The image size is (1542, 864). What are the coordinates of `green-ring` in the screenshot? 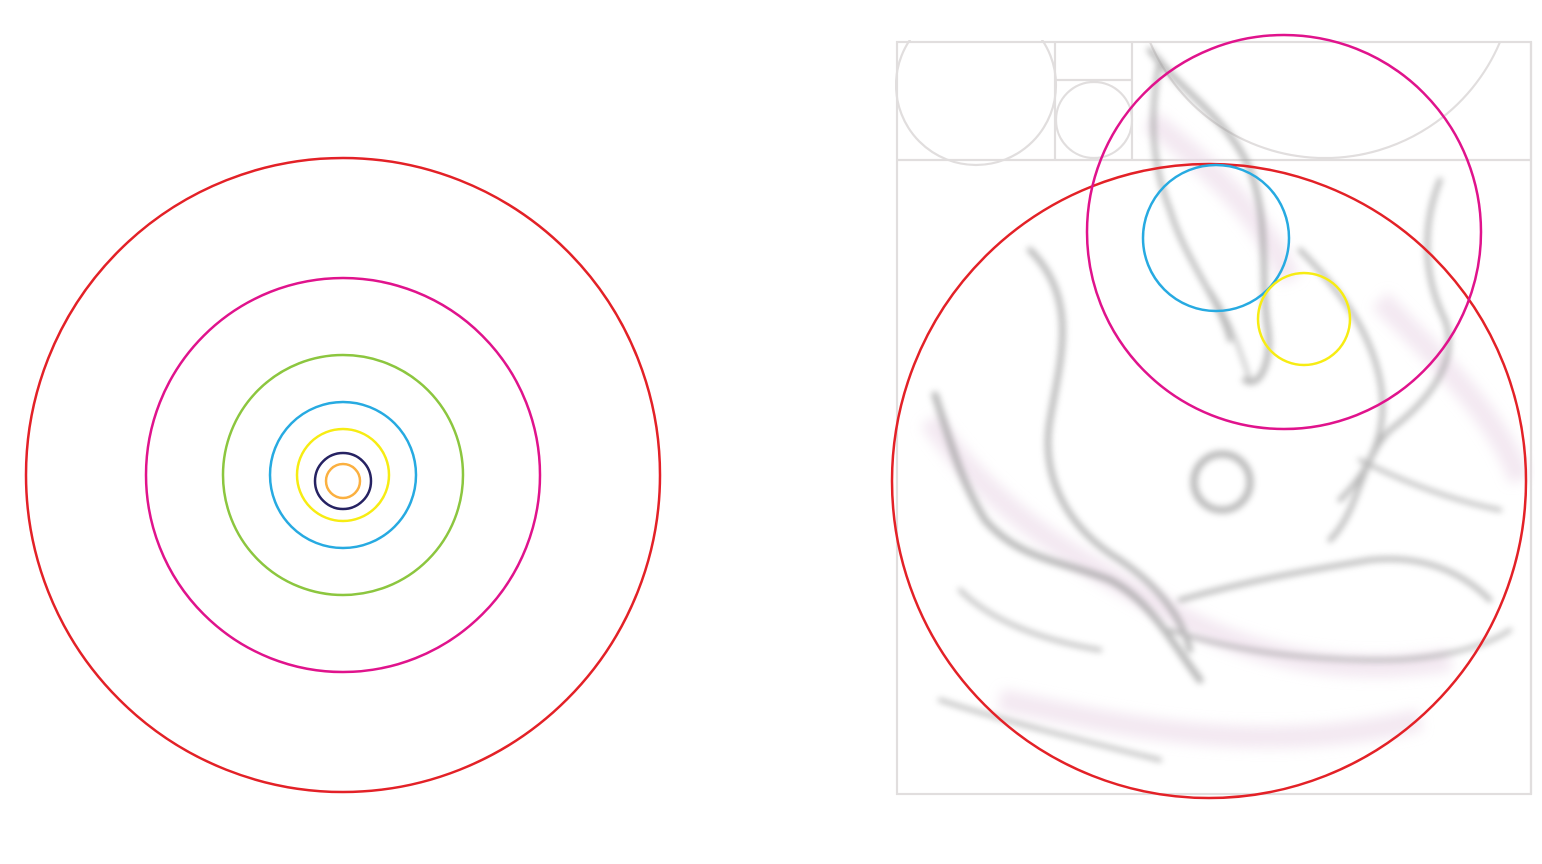 It's located at (343, 475).